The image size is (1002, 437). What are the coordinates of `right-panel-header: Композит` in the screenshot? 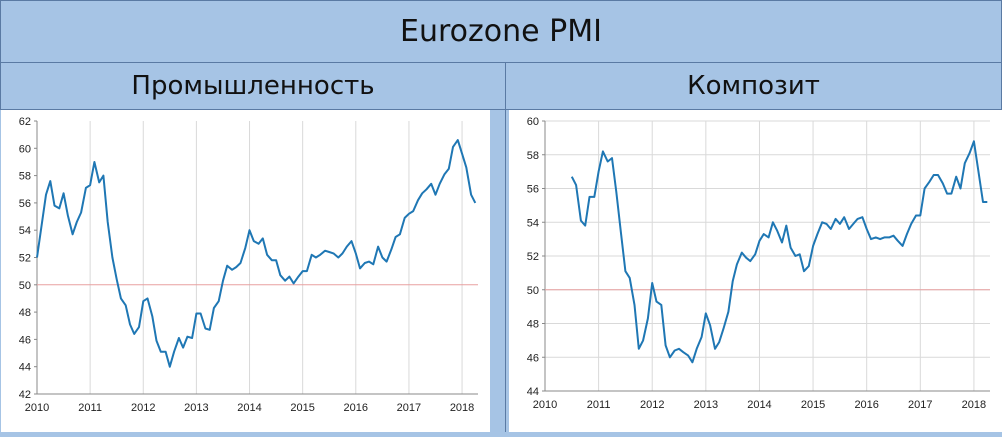 It's located at (753, 86).